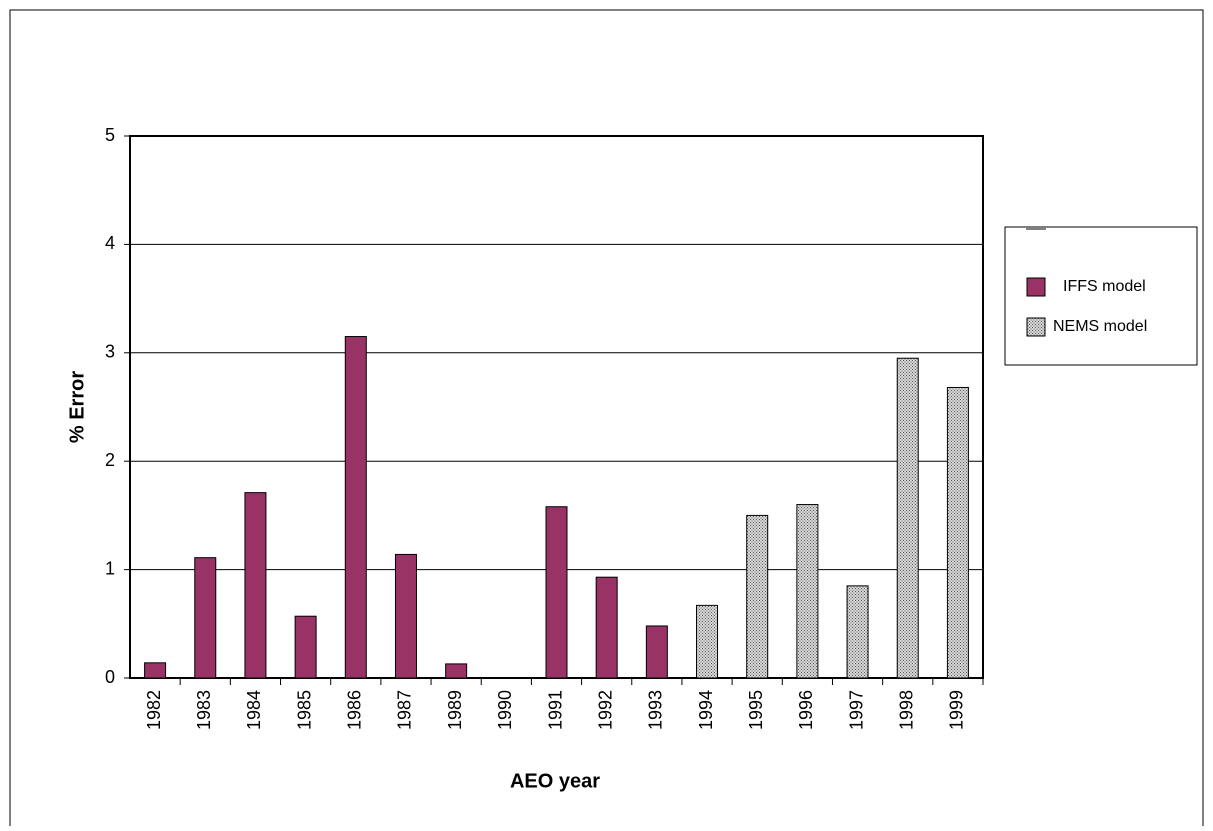  What do you see at coordinates (154, 710) in the screenshot?
I see `x-tick-label: 1982` at bounding box center [154, 710].